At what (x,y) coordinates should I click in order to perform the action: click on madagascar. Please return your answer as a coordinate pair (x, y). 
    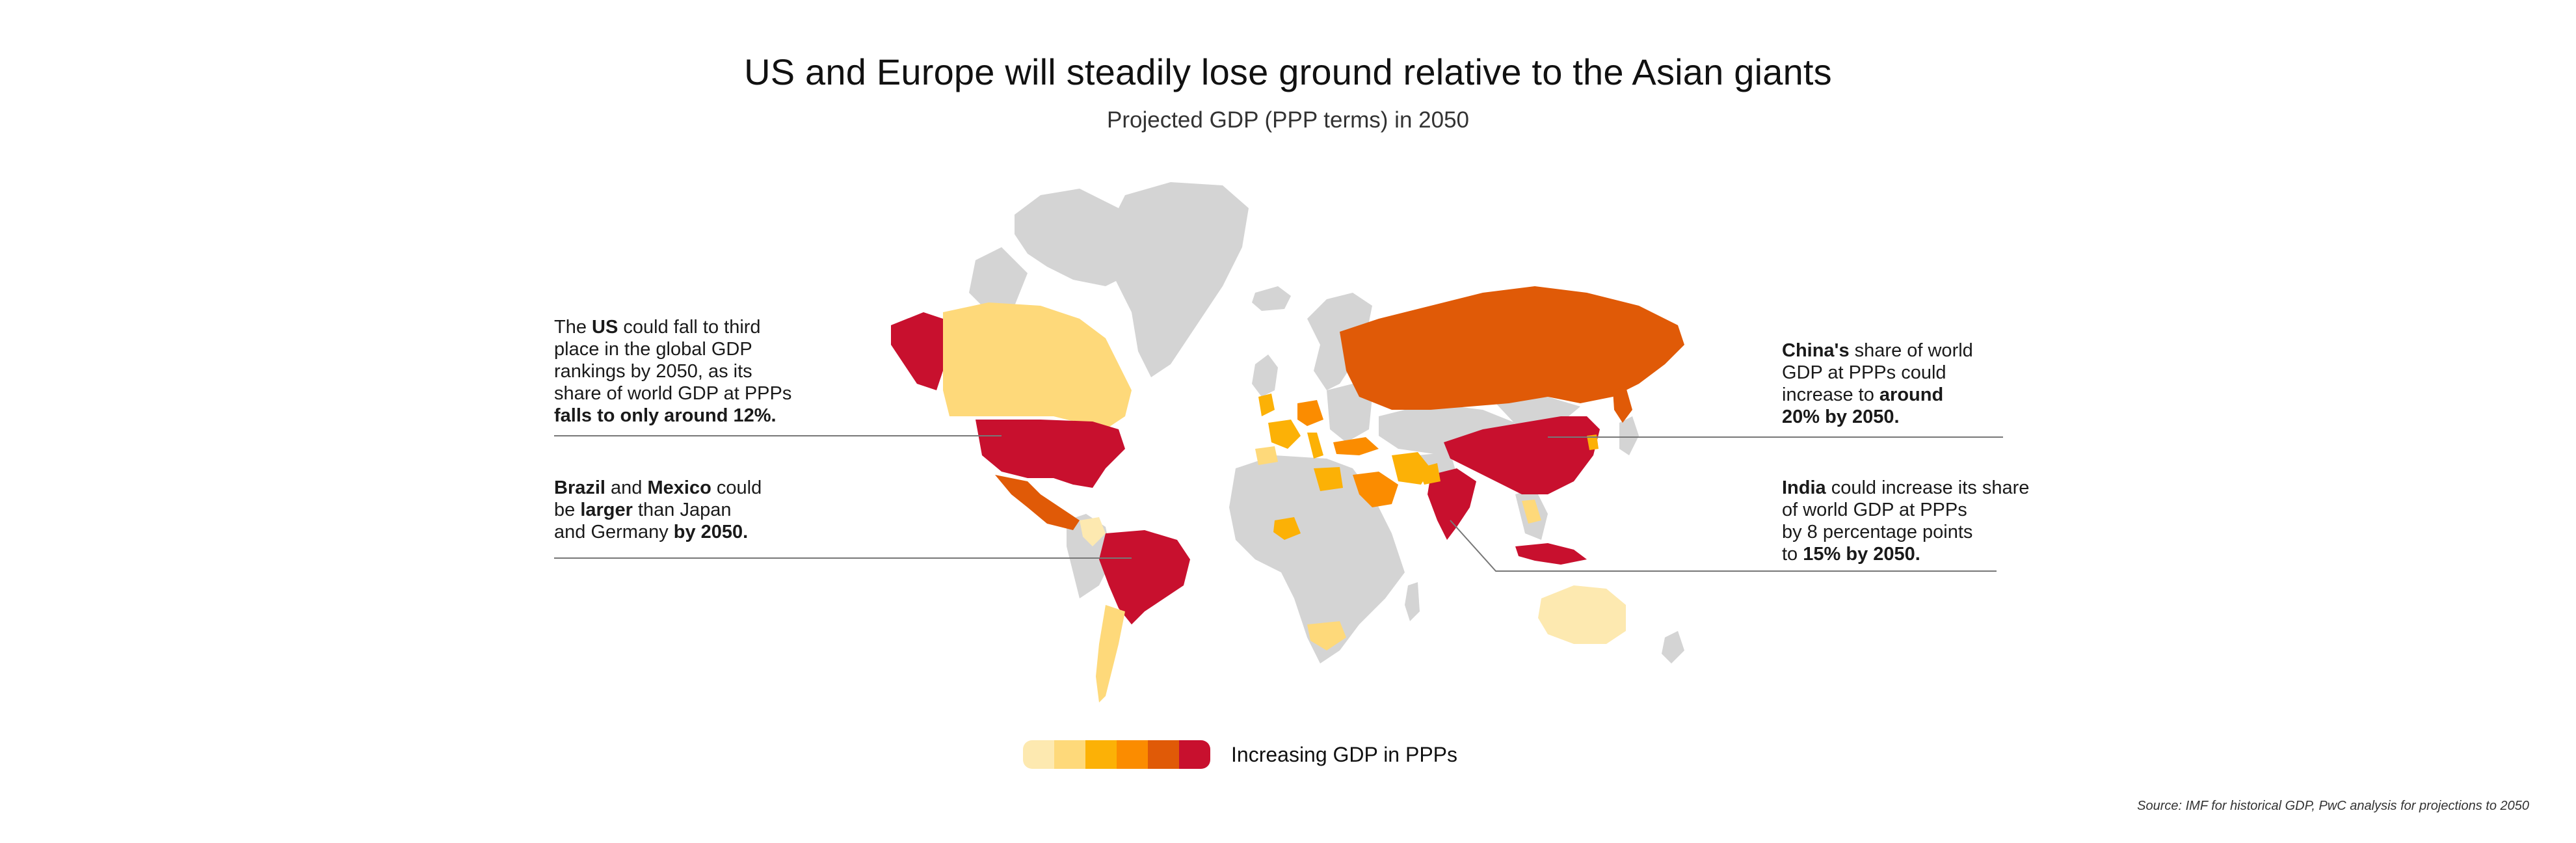
    Looking at the image, I should click on (1412, 601).